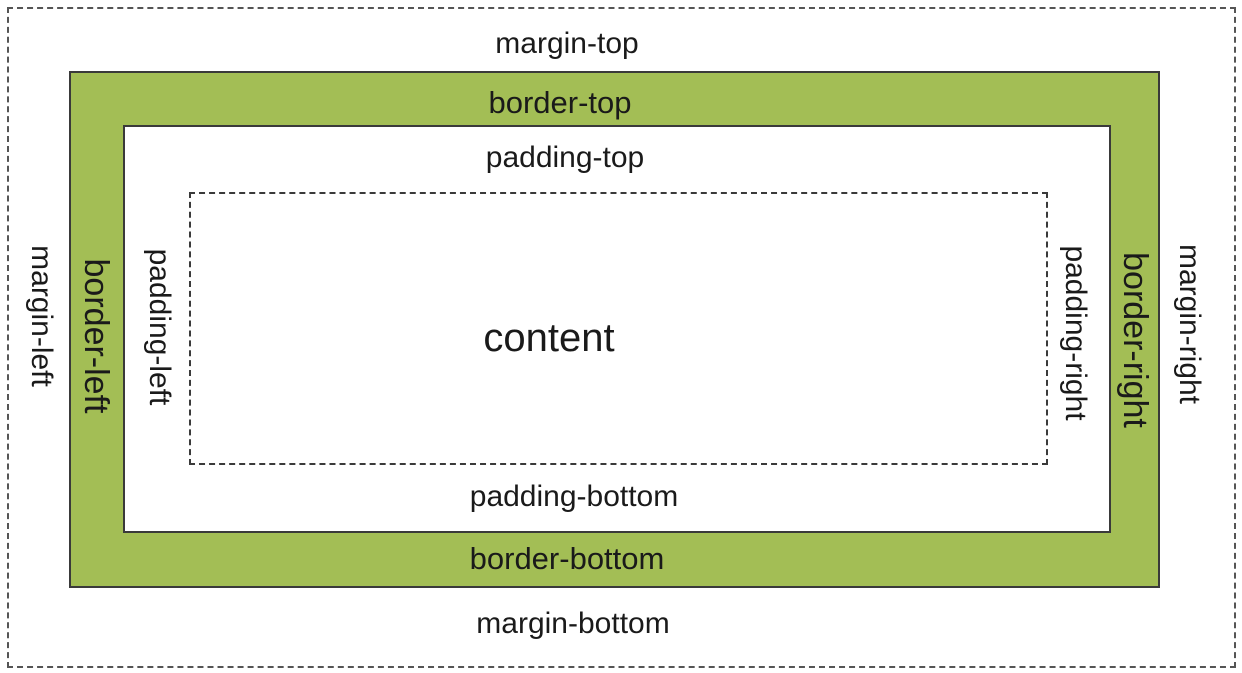  I want to click on padding-bottom-label: padding-bottom, so click(574, 496).